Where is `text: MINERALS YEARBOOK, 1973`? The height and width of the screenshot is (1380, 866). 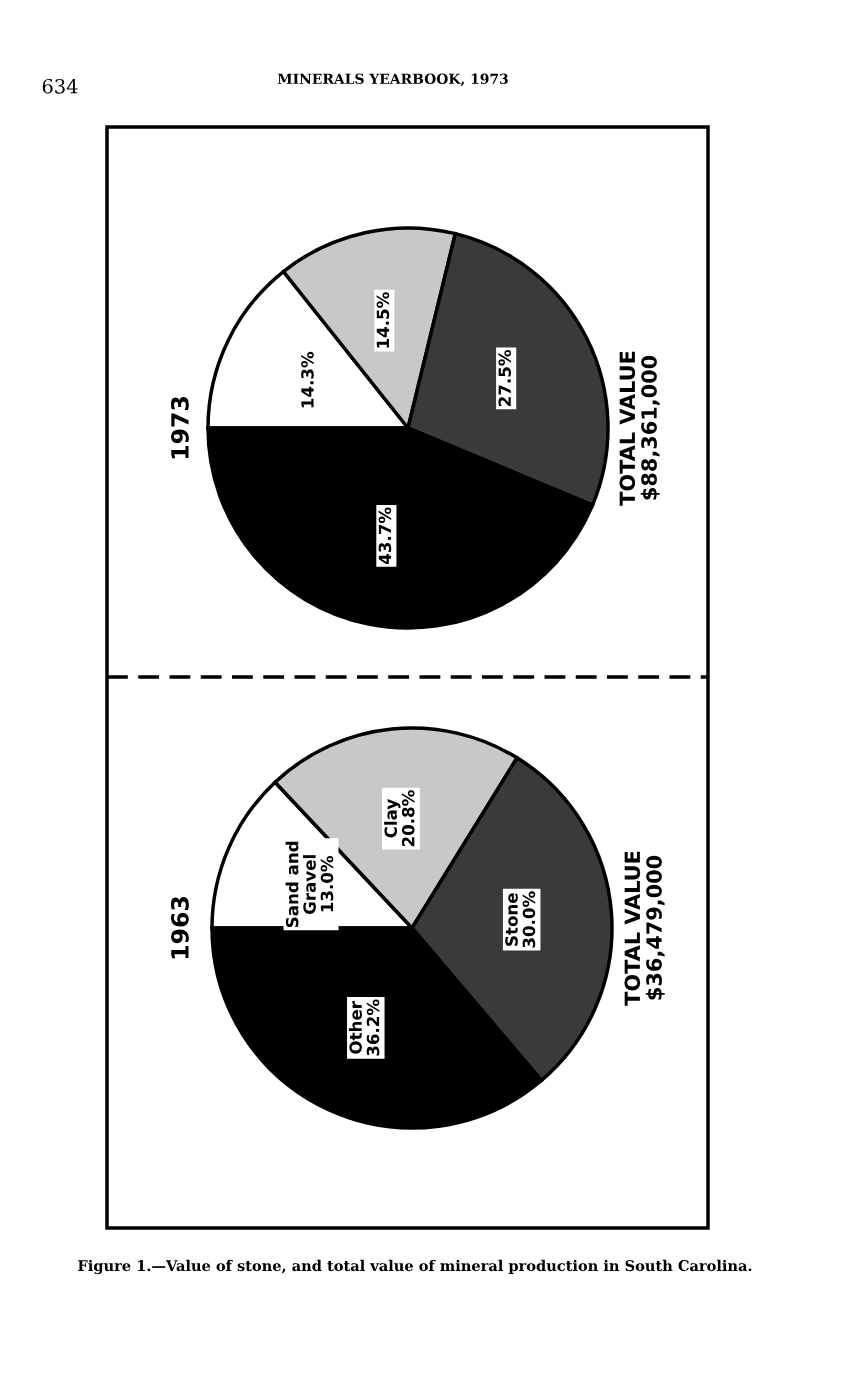
text: MINERALS YEARBOOK, 1973 is located at coordinates (392, 80).